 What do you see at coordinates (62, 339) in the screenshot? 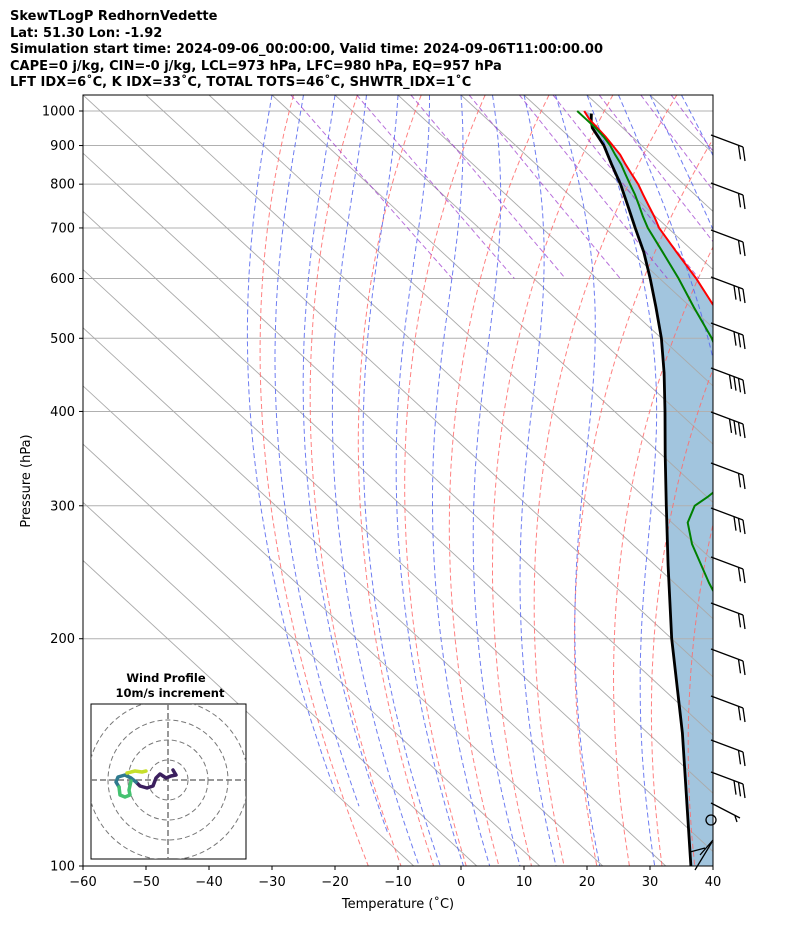
I see `y-tick-label: 500` at bounding box center [62, 339].